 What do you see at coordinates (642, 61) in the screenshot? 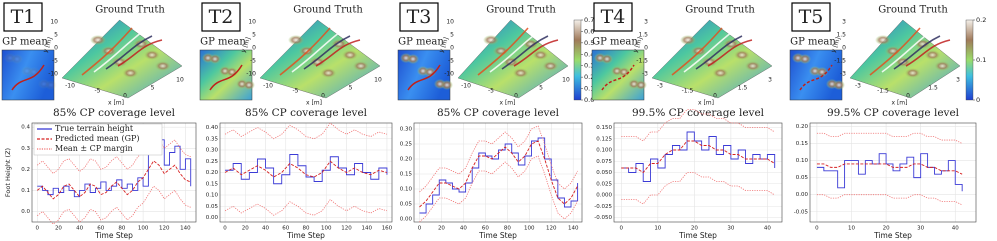
I see `gt-y-tick: -1.5` at bounding box center [642, 61].